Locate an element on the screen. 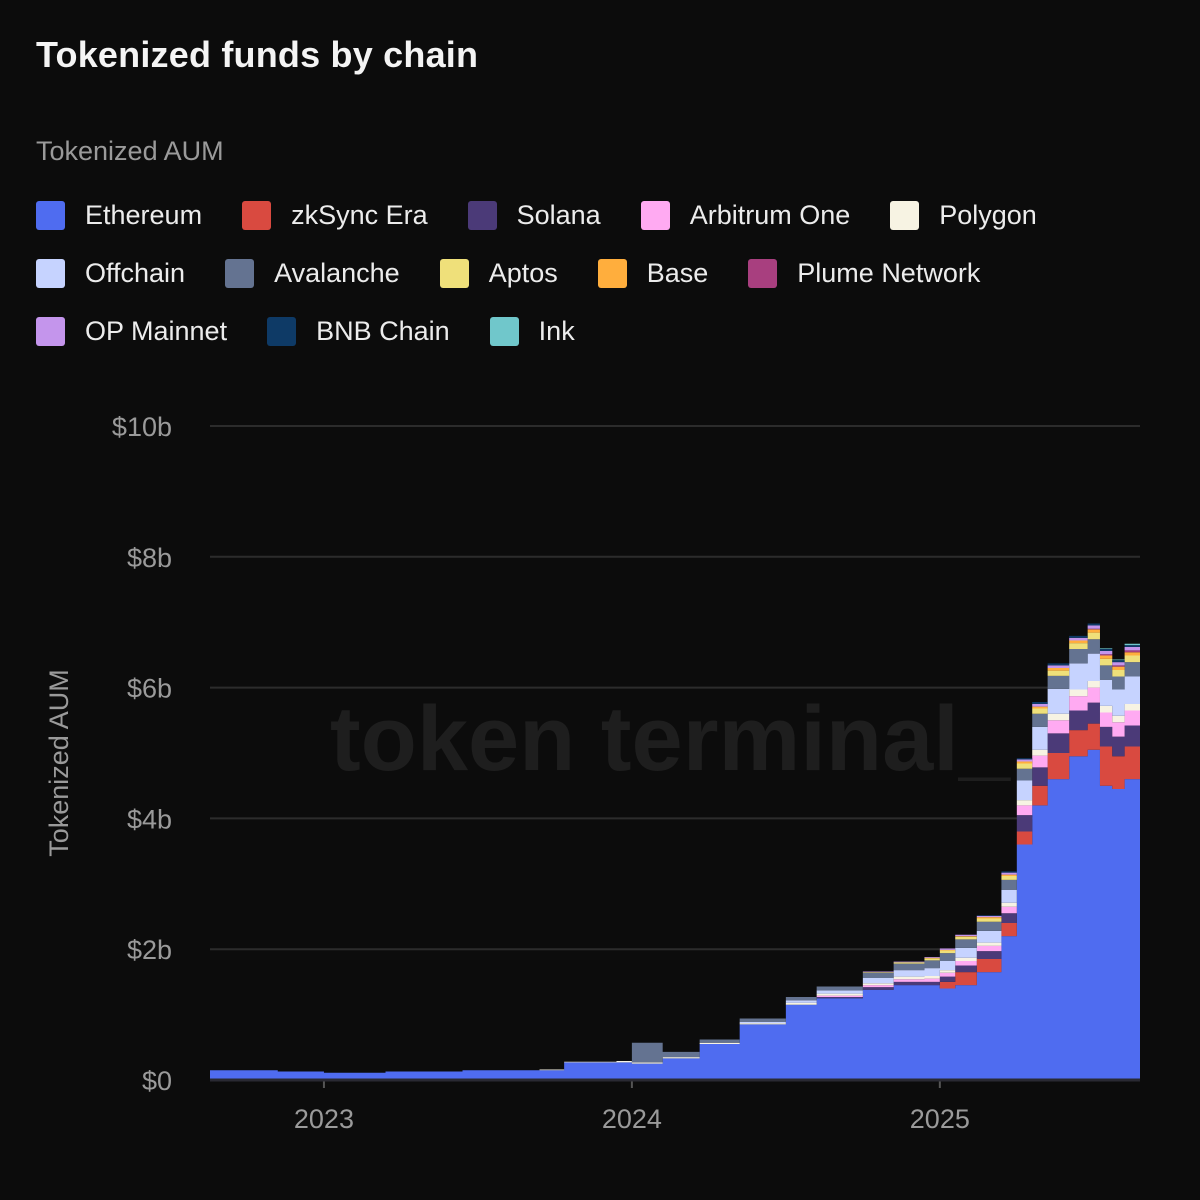 This screenshot has width=1200, height=1200. legend-item-zksync-era: zkSync Era is located at coordinates (335, 215).